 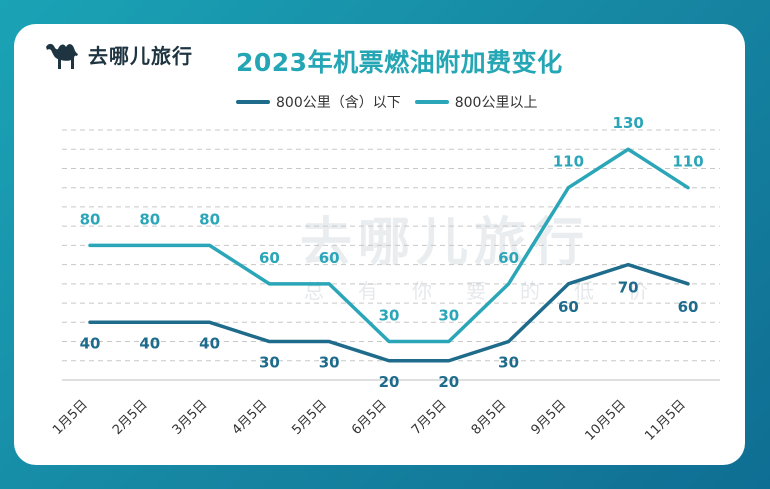 I want to click on x-tick-label: 6月5日, so click(x=369, y=417).